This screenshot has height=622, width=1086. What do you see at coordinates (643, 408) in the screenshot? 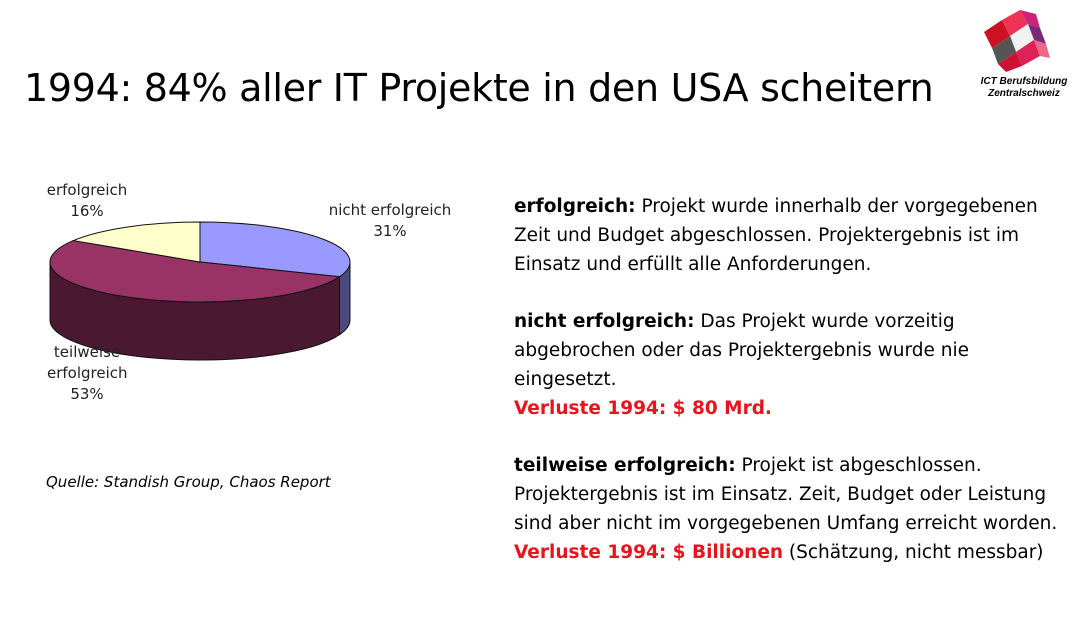
I see `loss-label: Verluste 1994: $ 80 Mrd.` at bounding box center [643, 408].